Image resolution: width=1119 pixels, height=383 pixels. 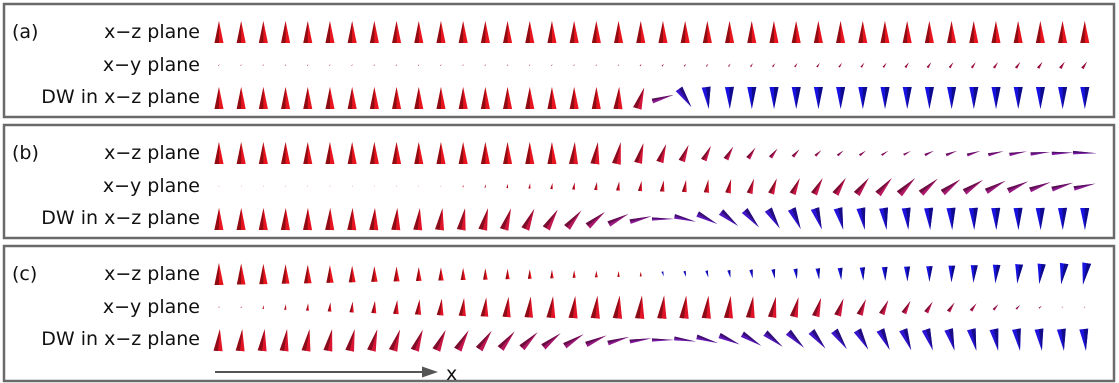 I want to click on panel-b-row-dw-label: DW in x−z plane, so click(x=120, y=218).